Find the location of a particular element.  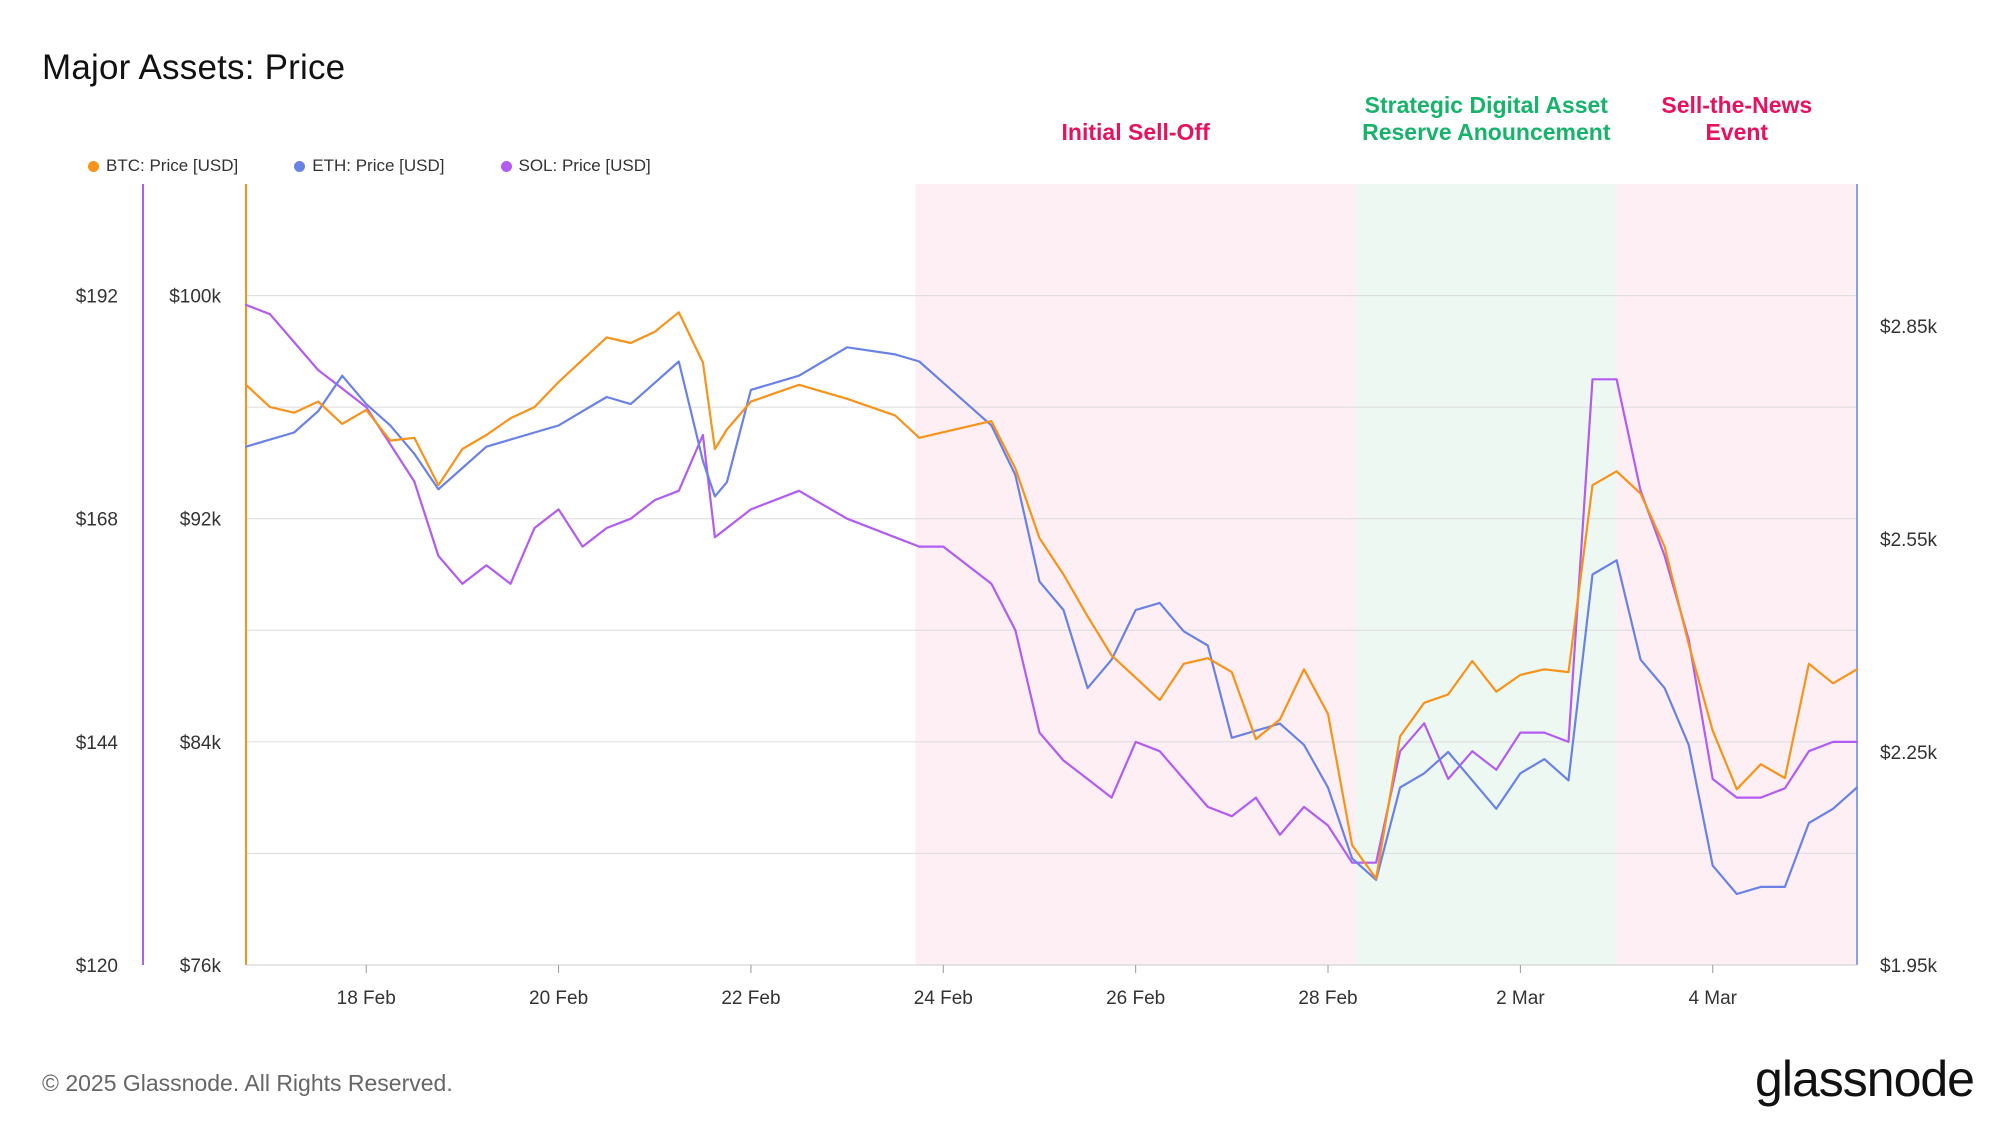

legend-item-btc: BTC: Price [USD] is located at coordinates (163, 166).